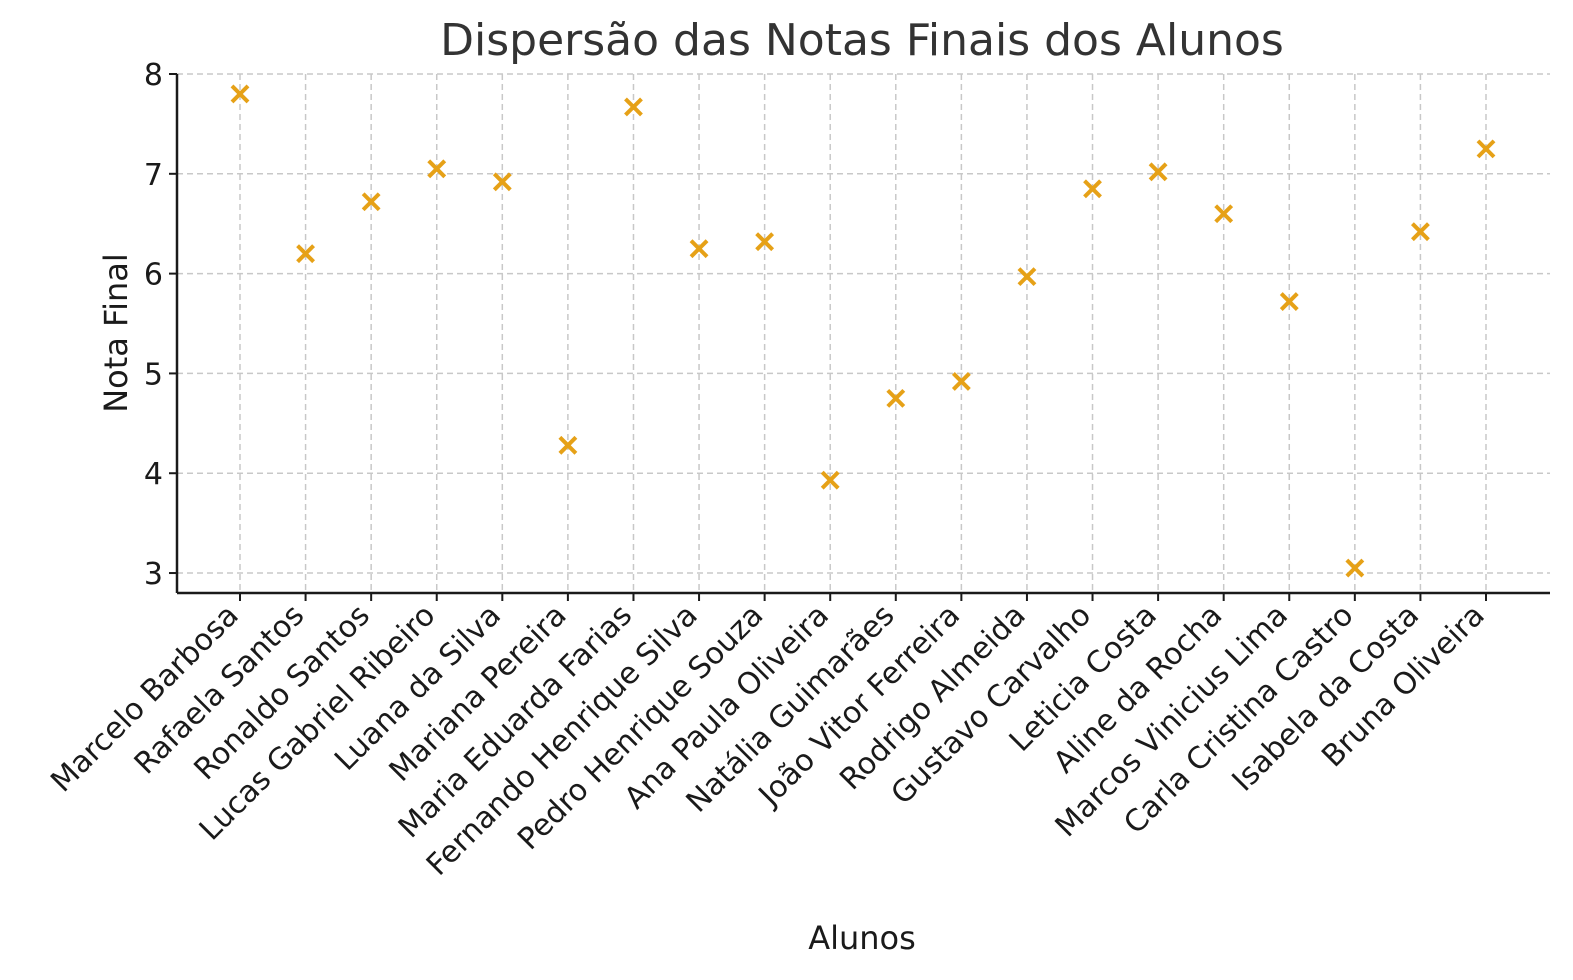  What do you see at coordinates (862, 938) in the screenshot?
I see `x-axis-label: Alunos` at bounding box center [862, 938].